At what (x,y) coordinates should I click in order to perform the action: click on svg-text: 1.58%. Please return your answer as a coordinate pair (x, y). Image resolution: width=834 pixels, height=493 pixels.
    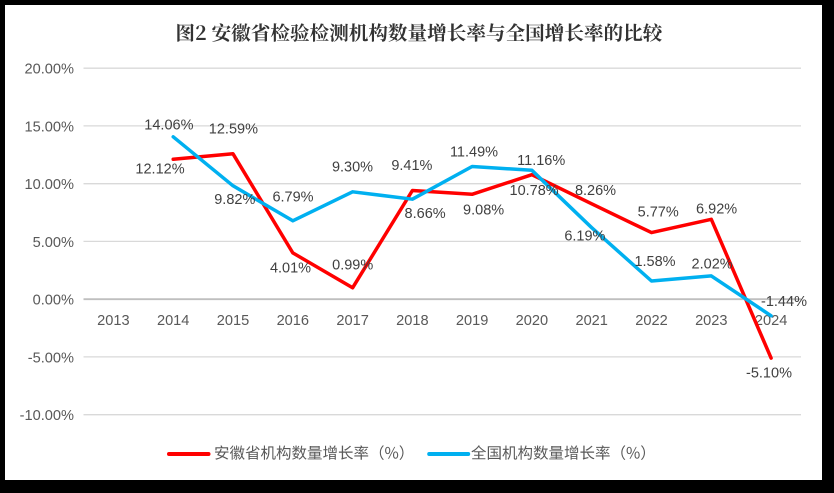
    Looking at the image, I should click on (654, 262).